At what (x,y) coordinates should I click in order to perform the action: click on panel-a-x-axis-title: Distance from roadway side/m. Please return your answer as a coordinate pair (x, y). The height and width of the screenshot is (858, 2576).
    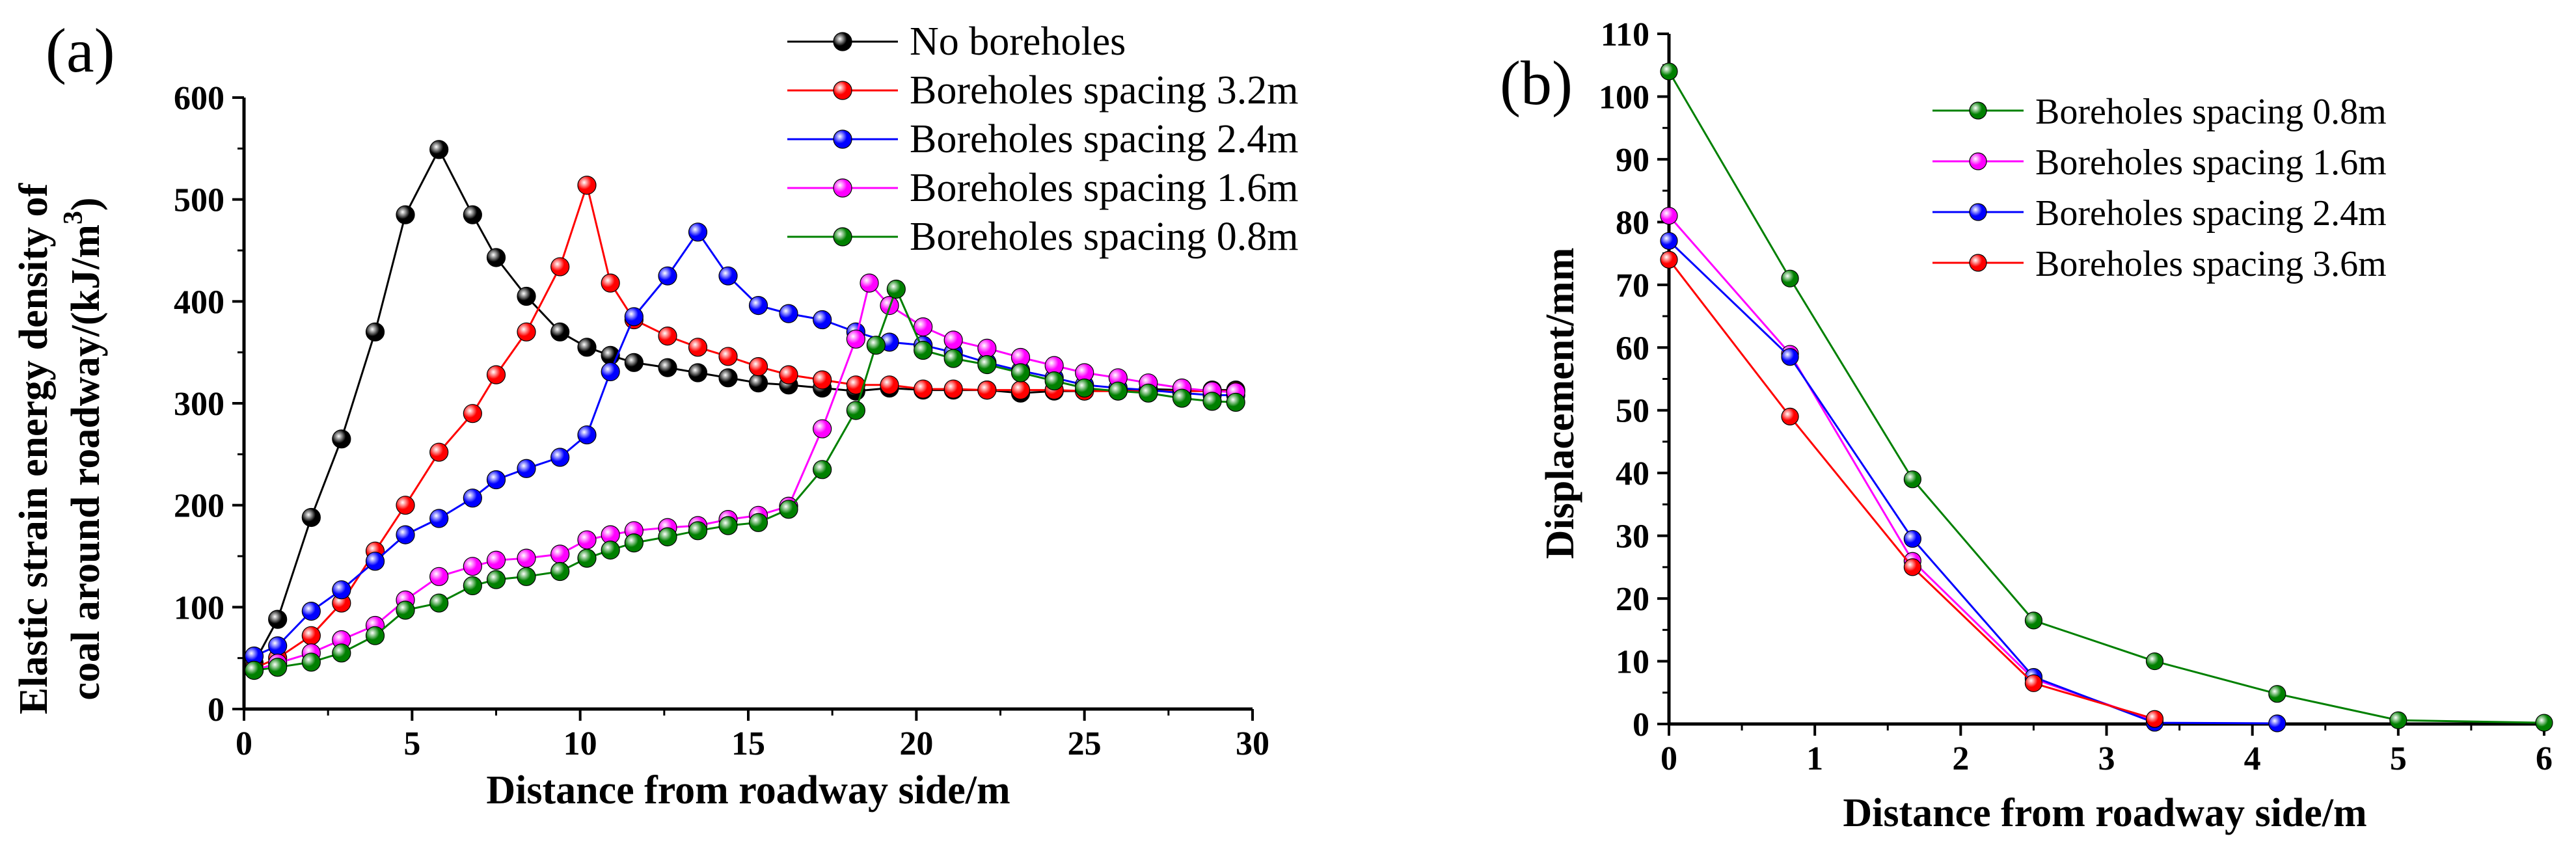
    Looking at the image, I should click on (748, 790).